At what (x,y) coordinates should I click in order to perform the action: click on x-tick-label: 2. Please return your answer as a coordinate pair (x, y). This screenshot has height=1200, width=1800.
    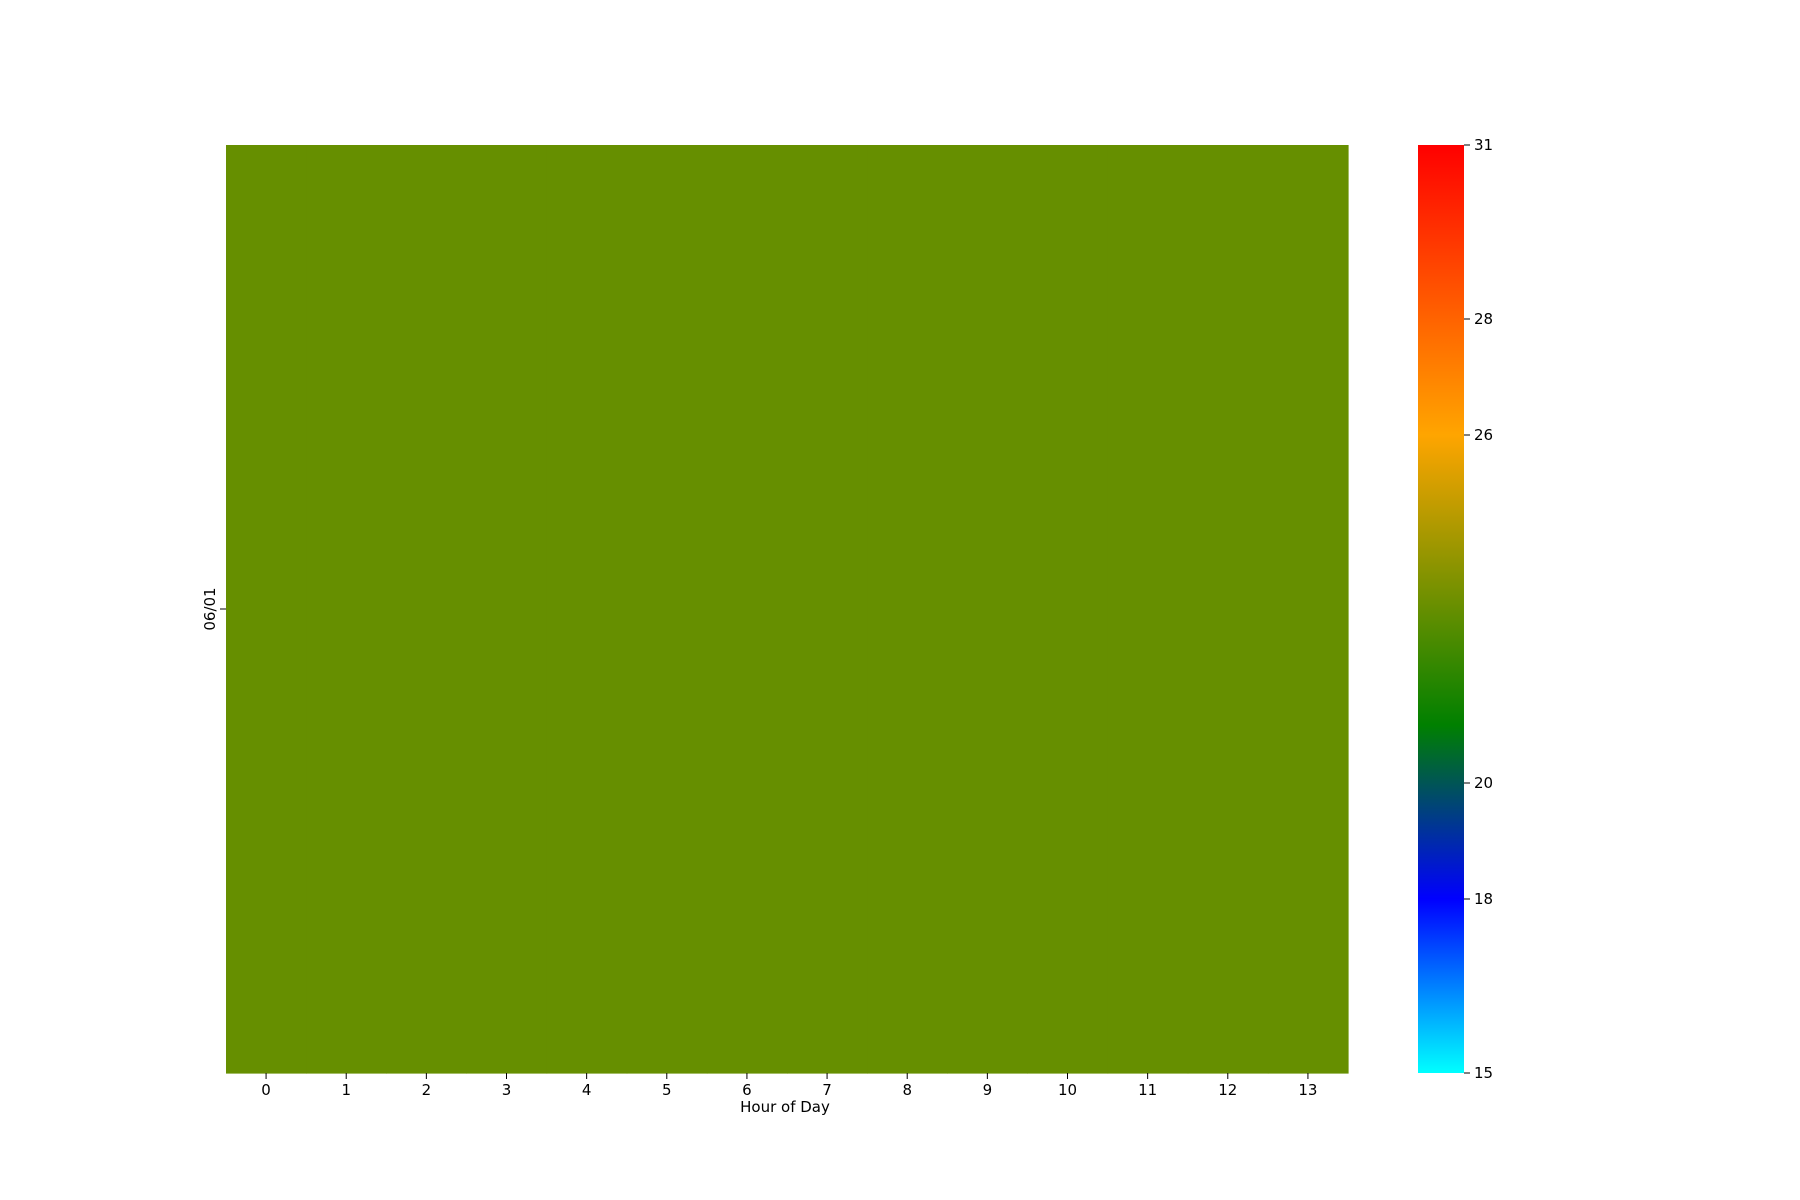
    Looking at the image, I should click on (427, 1090).